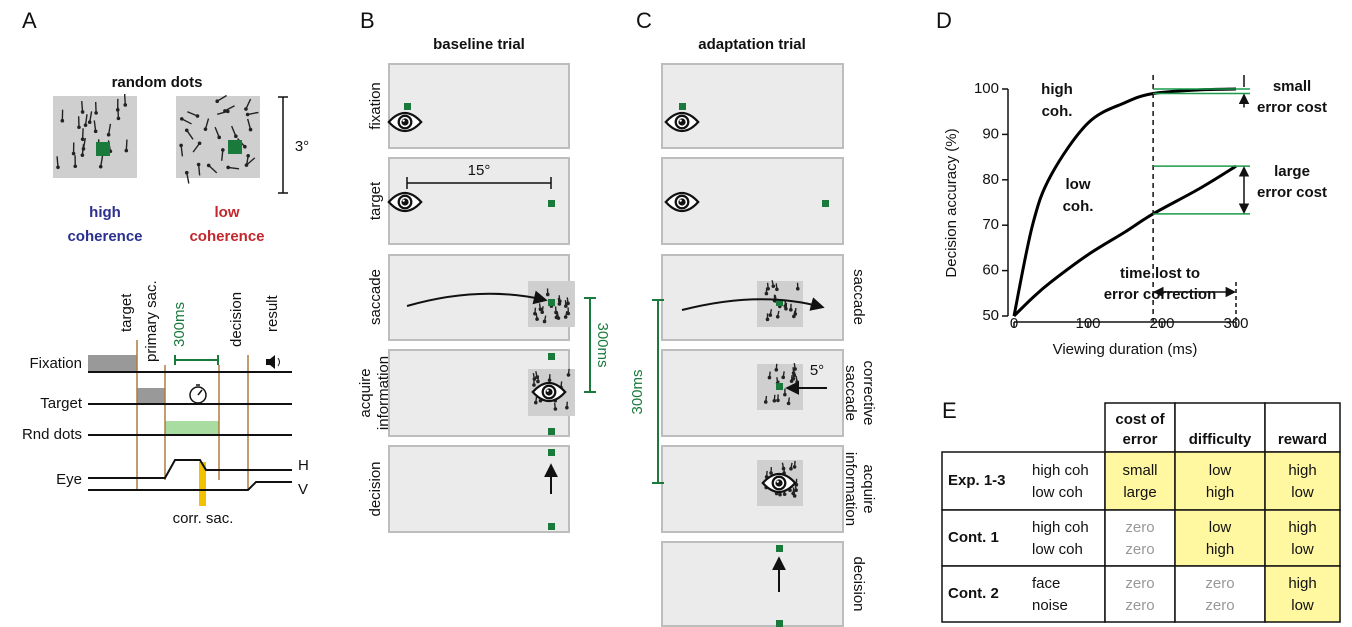 Image resolution: width=1352 pixels, height=627 pixels. What do you see at coordinates (1050, 605) in the screenshot?
I see `condition: noise` at bounding box center [1050, 605].